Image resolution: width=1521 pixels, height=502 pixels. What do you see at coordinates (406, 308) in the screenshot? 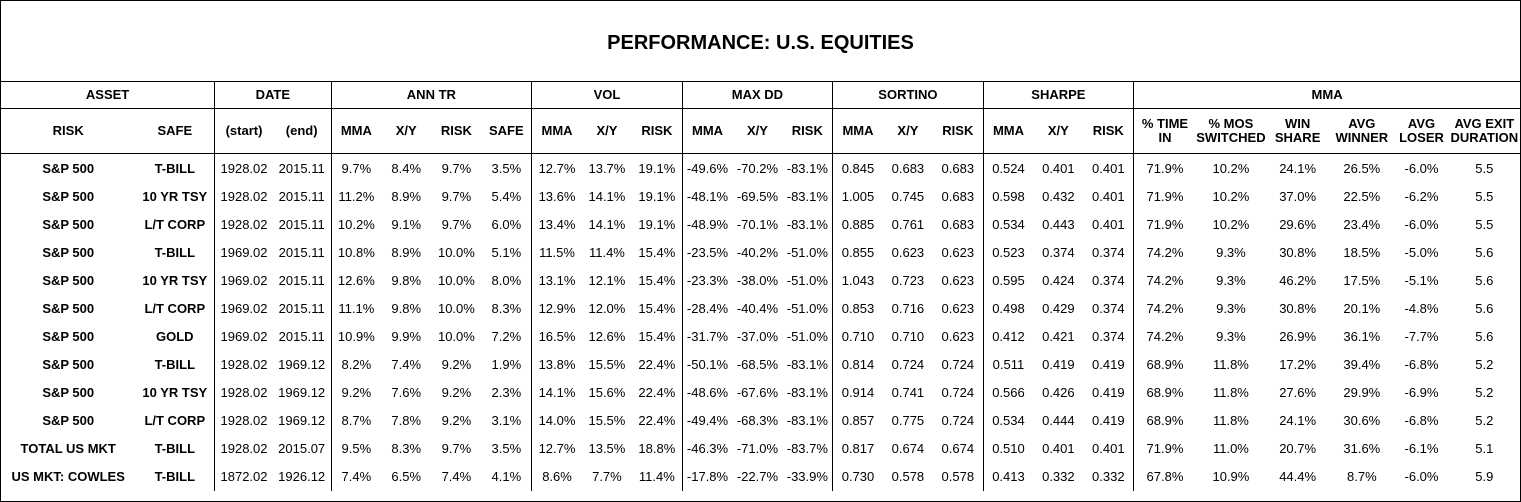
I see `table-cell: 9.8%` at bounding box center [406, 308].